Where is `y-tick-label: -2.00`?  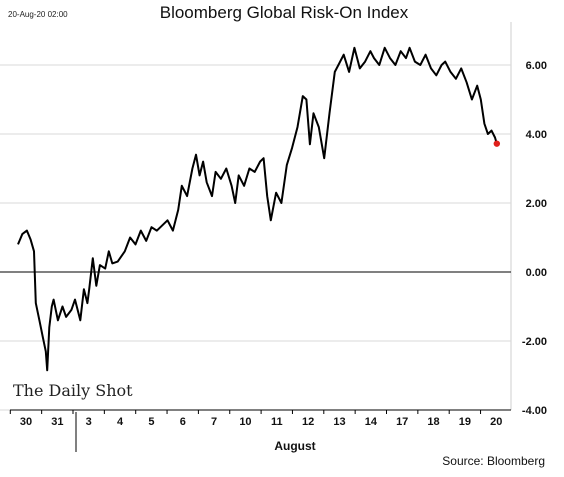 y-tick-label: -2.00 is located at coordinates (534, 342).